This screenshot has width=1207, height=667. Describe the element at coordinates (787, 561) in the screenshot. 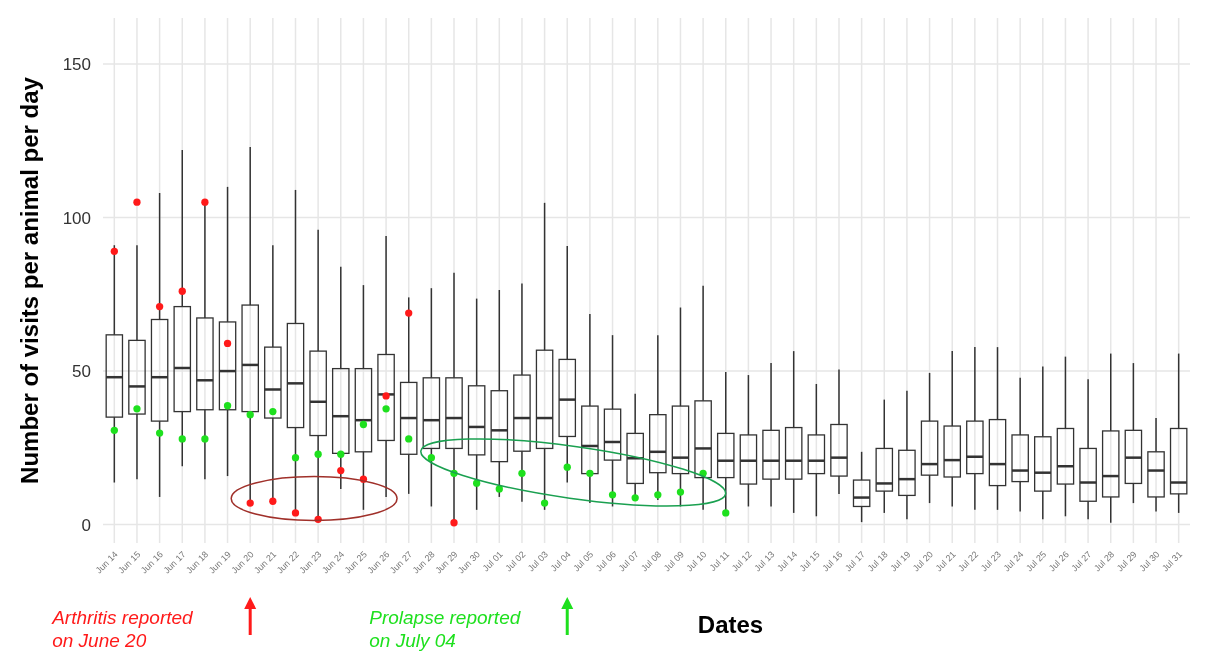

I see `x-tick-label: Jul 14` at that location.